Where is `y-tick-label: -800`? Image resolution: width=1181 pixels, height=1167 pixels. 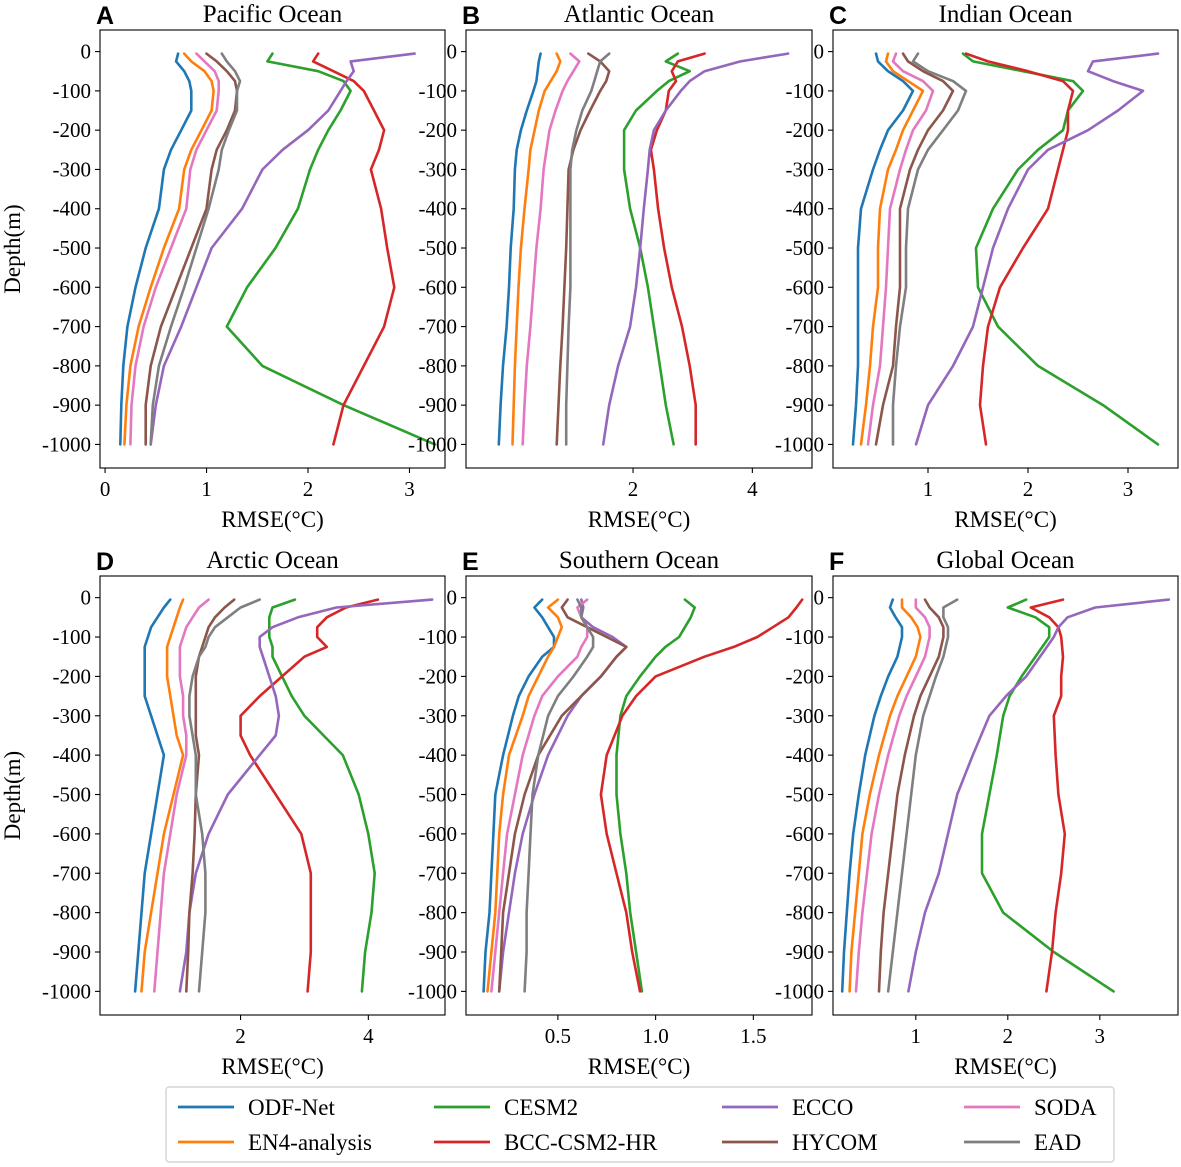 y-tick-label: -800 is located at coordinates (805, 913).